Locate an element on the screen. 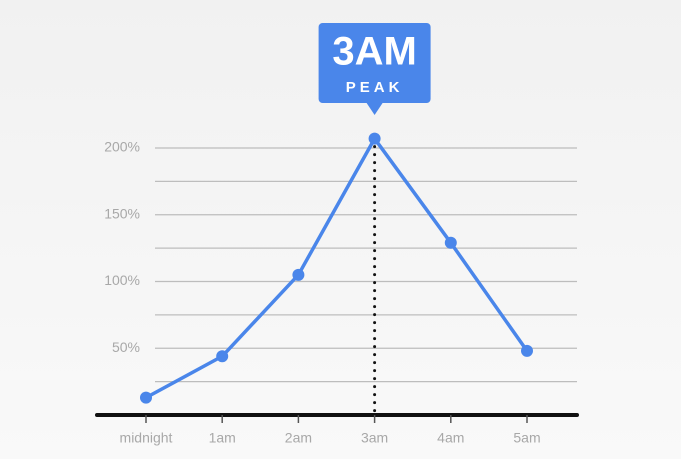 Image resolution: width=681 pixels, height=459 pixels. x-tick-label: 2am is located at coordinates (298, 438).